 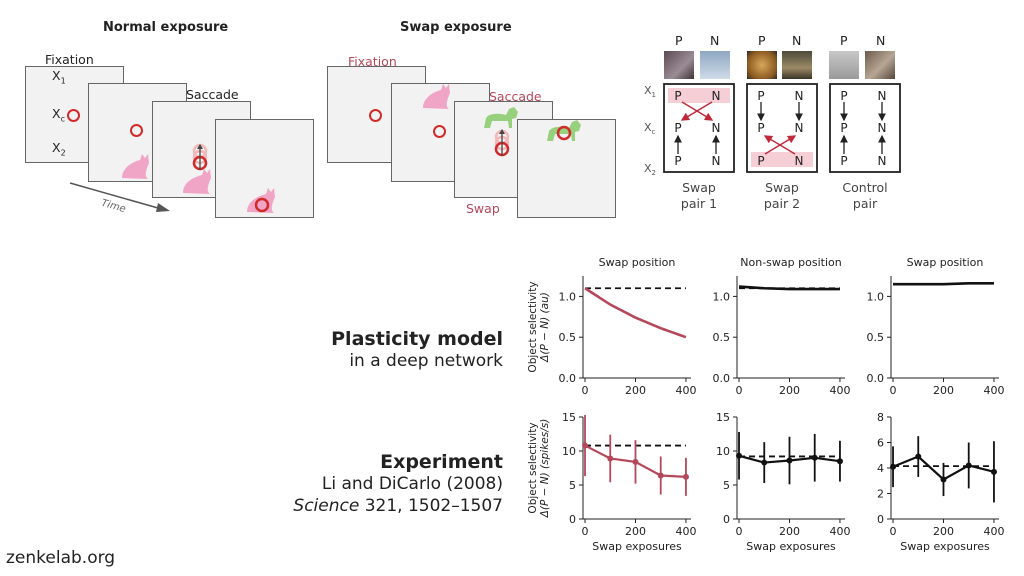 I want to click on swap-exposure-overlay, so click(x=502, y=120).